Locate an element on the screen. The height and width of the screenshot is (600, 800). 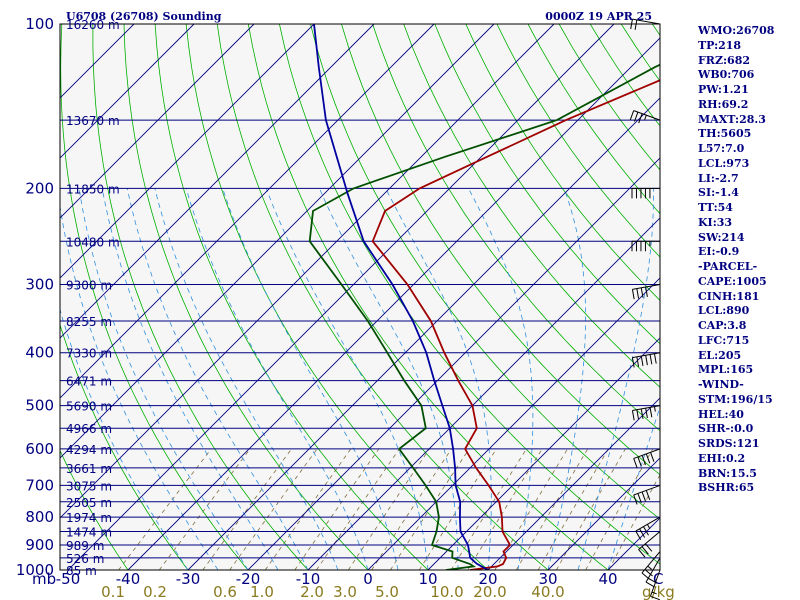
temperature-tick-label: 40 is located at coordinates (607, 579).